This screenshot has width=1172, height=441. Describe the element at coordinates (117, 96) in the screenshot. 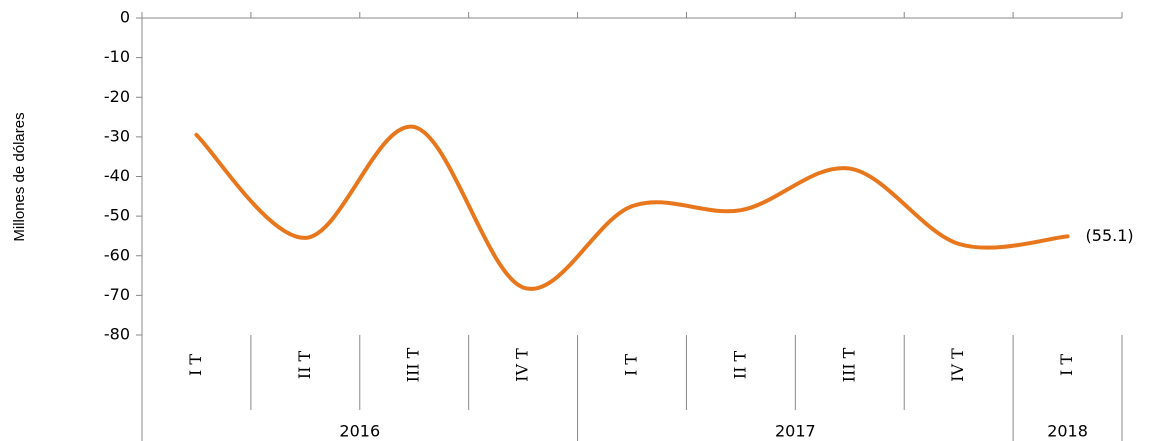

I see `y-tick-label: -20` at that location.